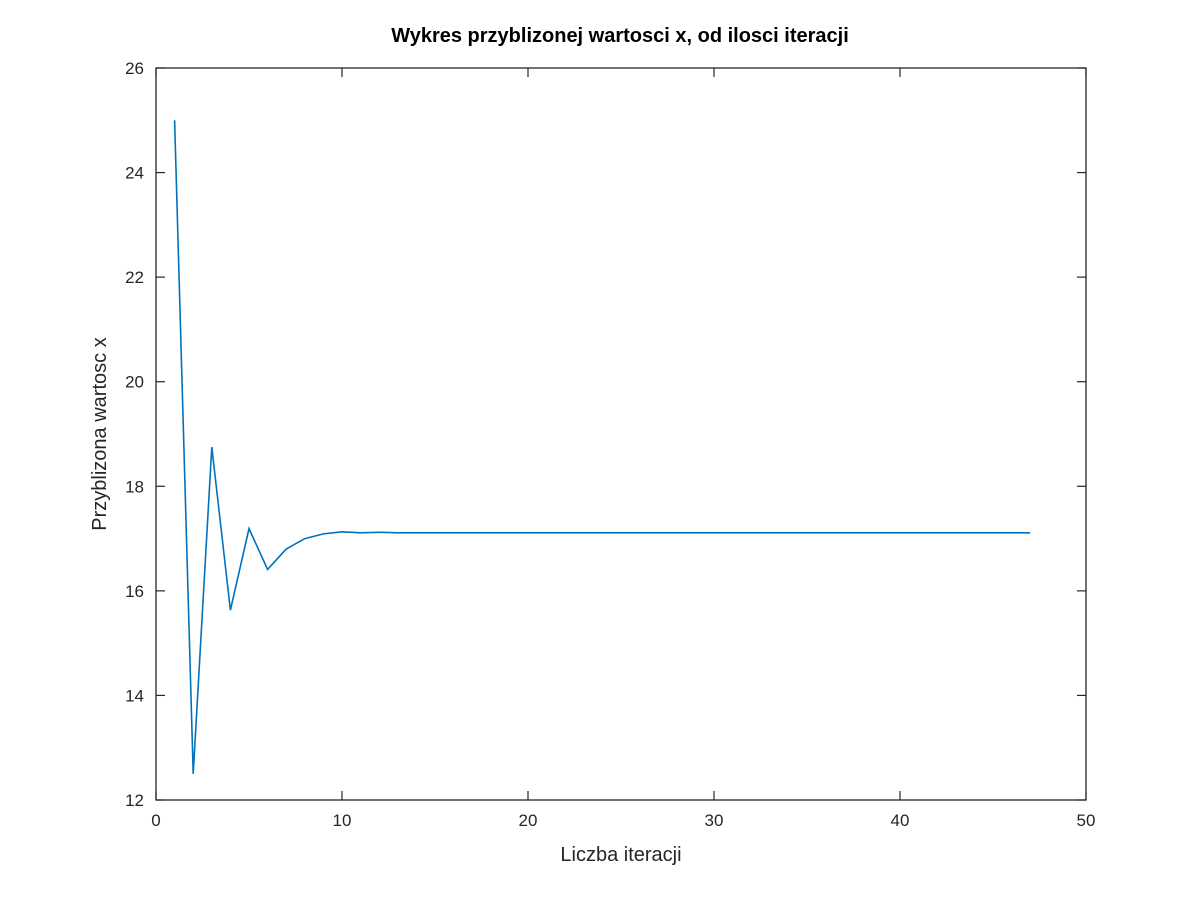  I want to click on x-tick-label: 0, so click(155, 820).